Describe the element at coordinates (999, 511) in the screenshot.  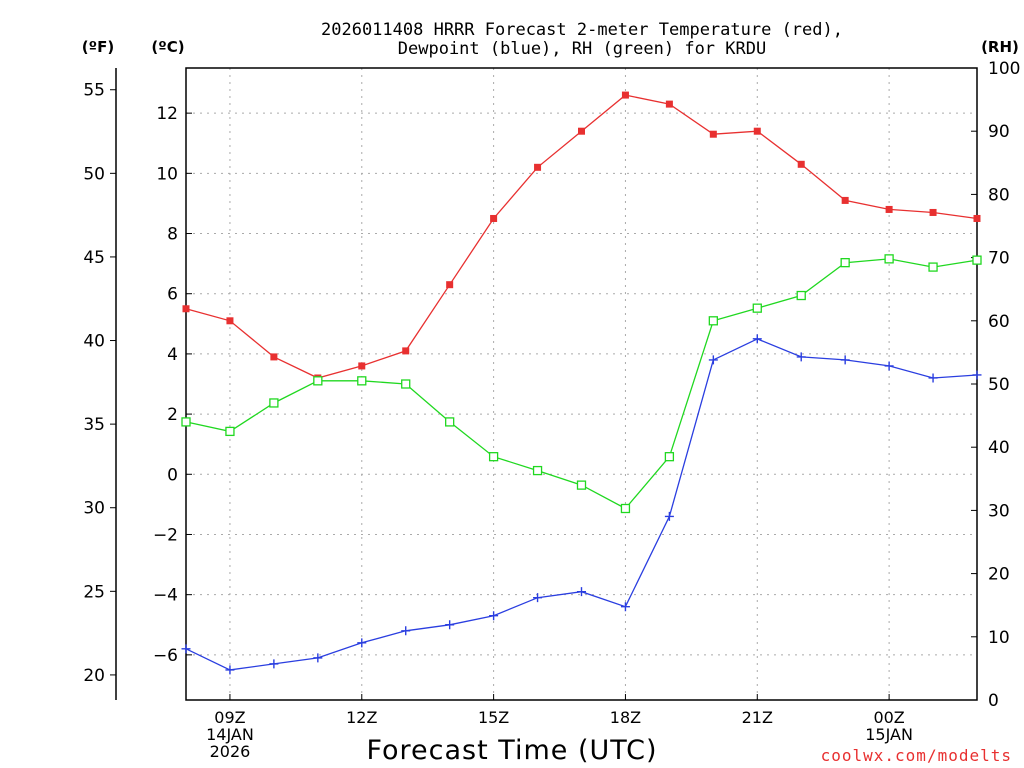
I see `rh-tick-label: 30` at that location.